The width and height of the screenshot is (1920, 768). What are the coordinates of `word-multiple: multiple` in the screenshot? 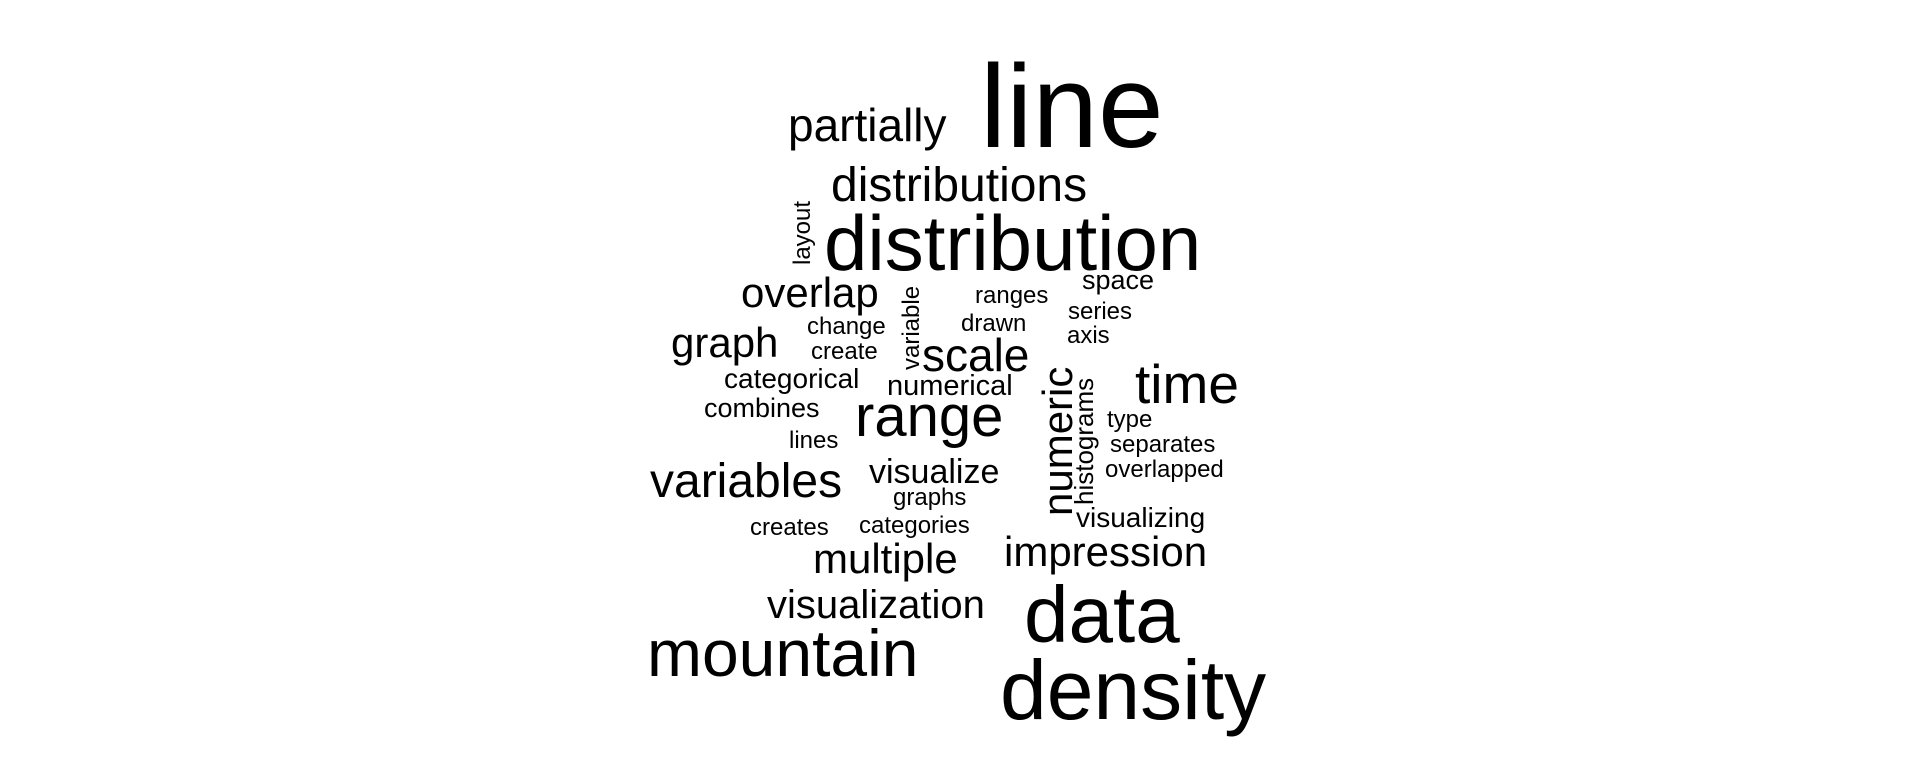 It's located at (885, 558).